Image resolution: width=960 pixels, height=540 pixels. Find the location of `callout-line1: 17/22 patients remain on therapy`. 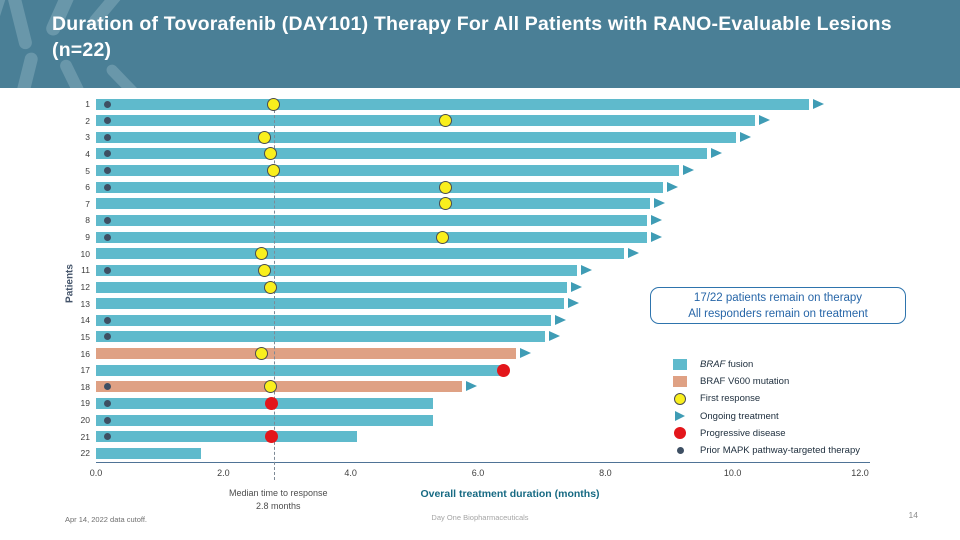

callout-line1: 17/22 patients remain on therapy is located at coordinates (778, 298).